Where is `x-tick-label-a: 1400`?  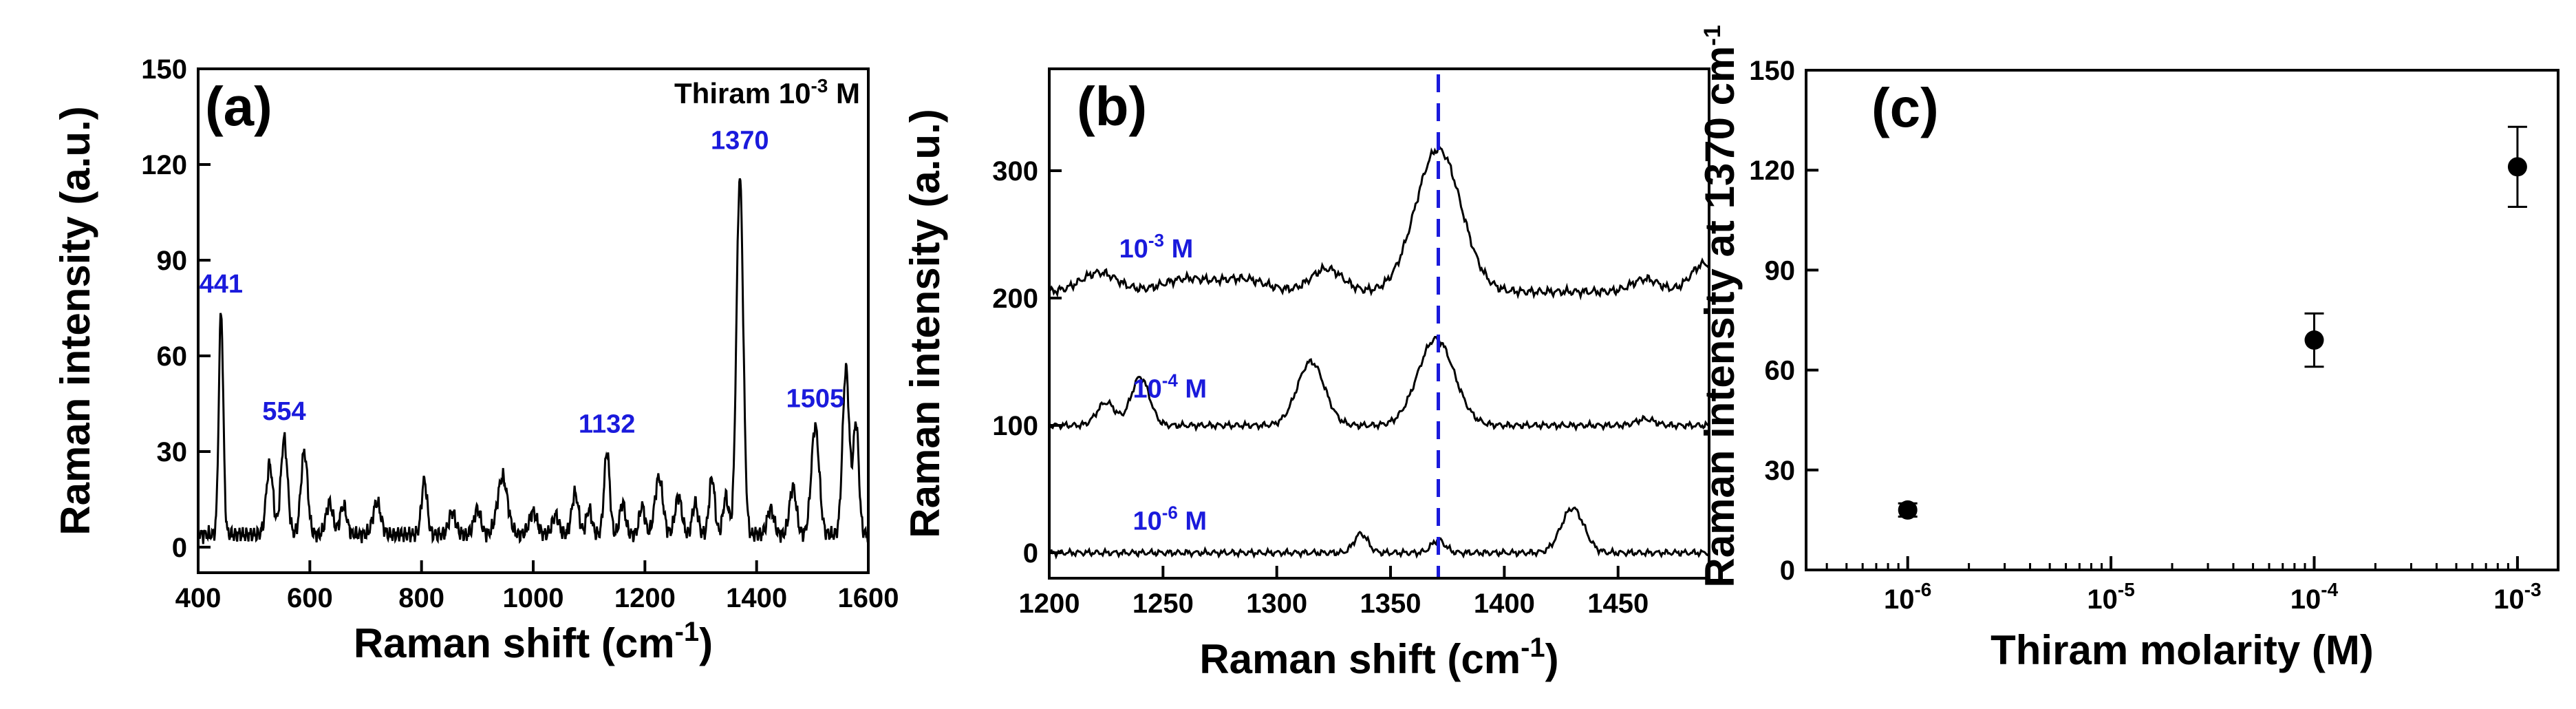 x-tick-label-a: 1400 is located at coordinates (756, 598).